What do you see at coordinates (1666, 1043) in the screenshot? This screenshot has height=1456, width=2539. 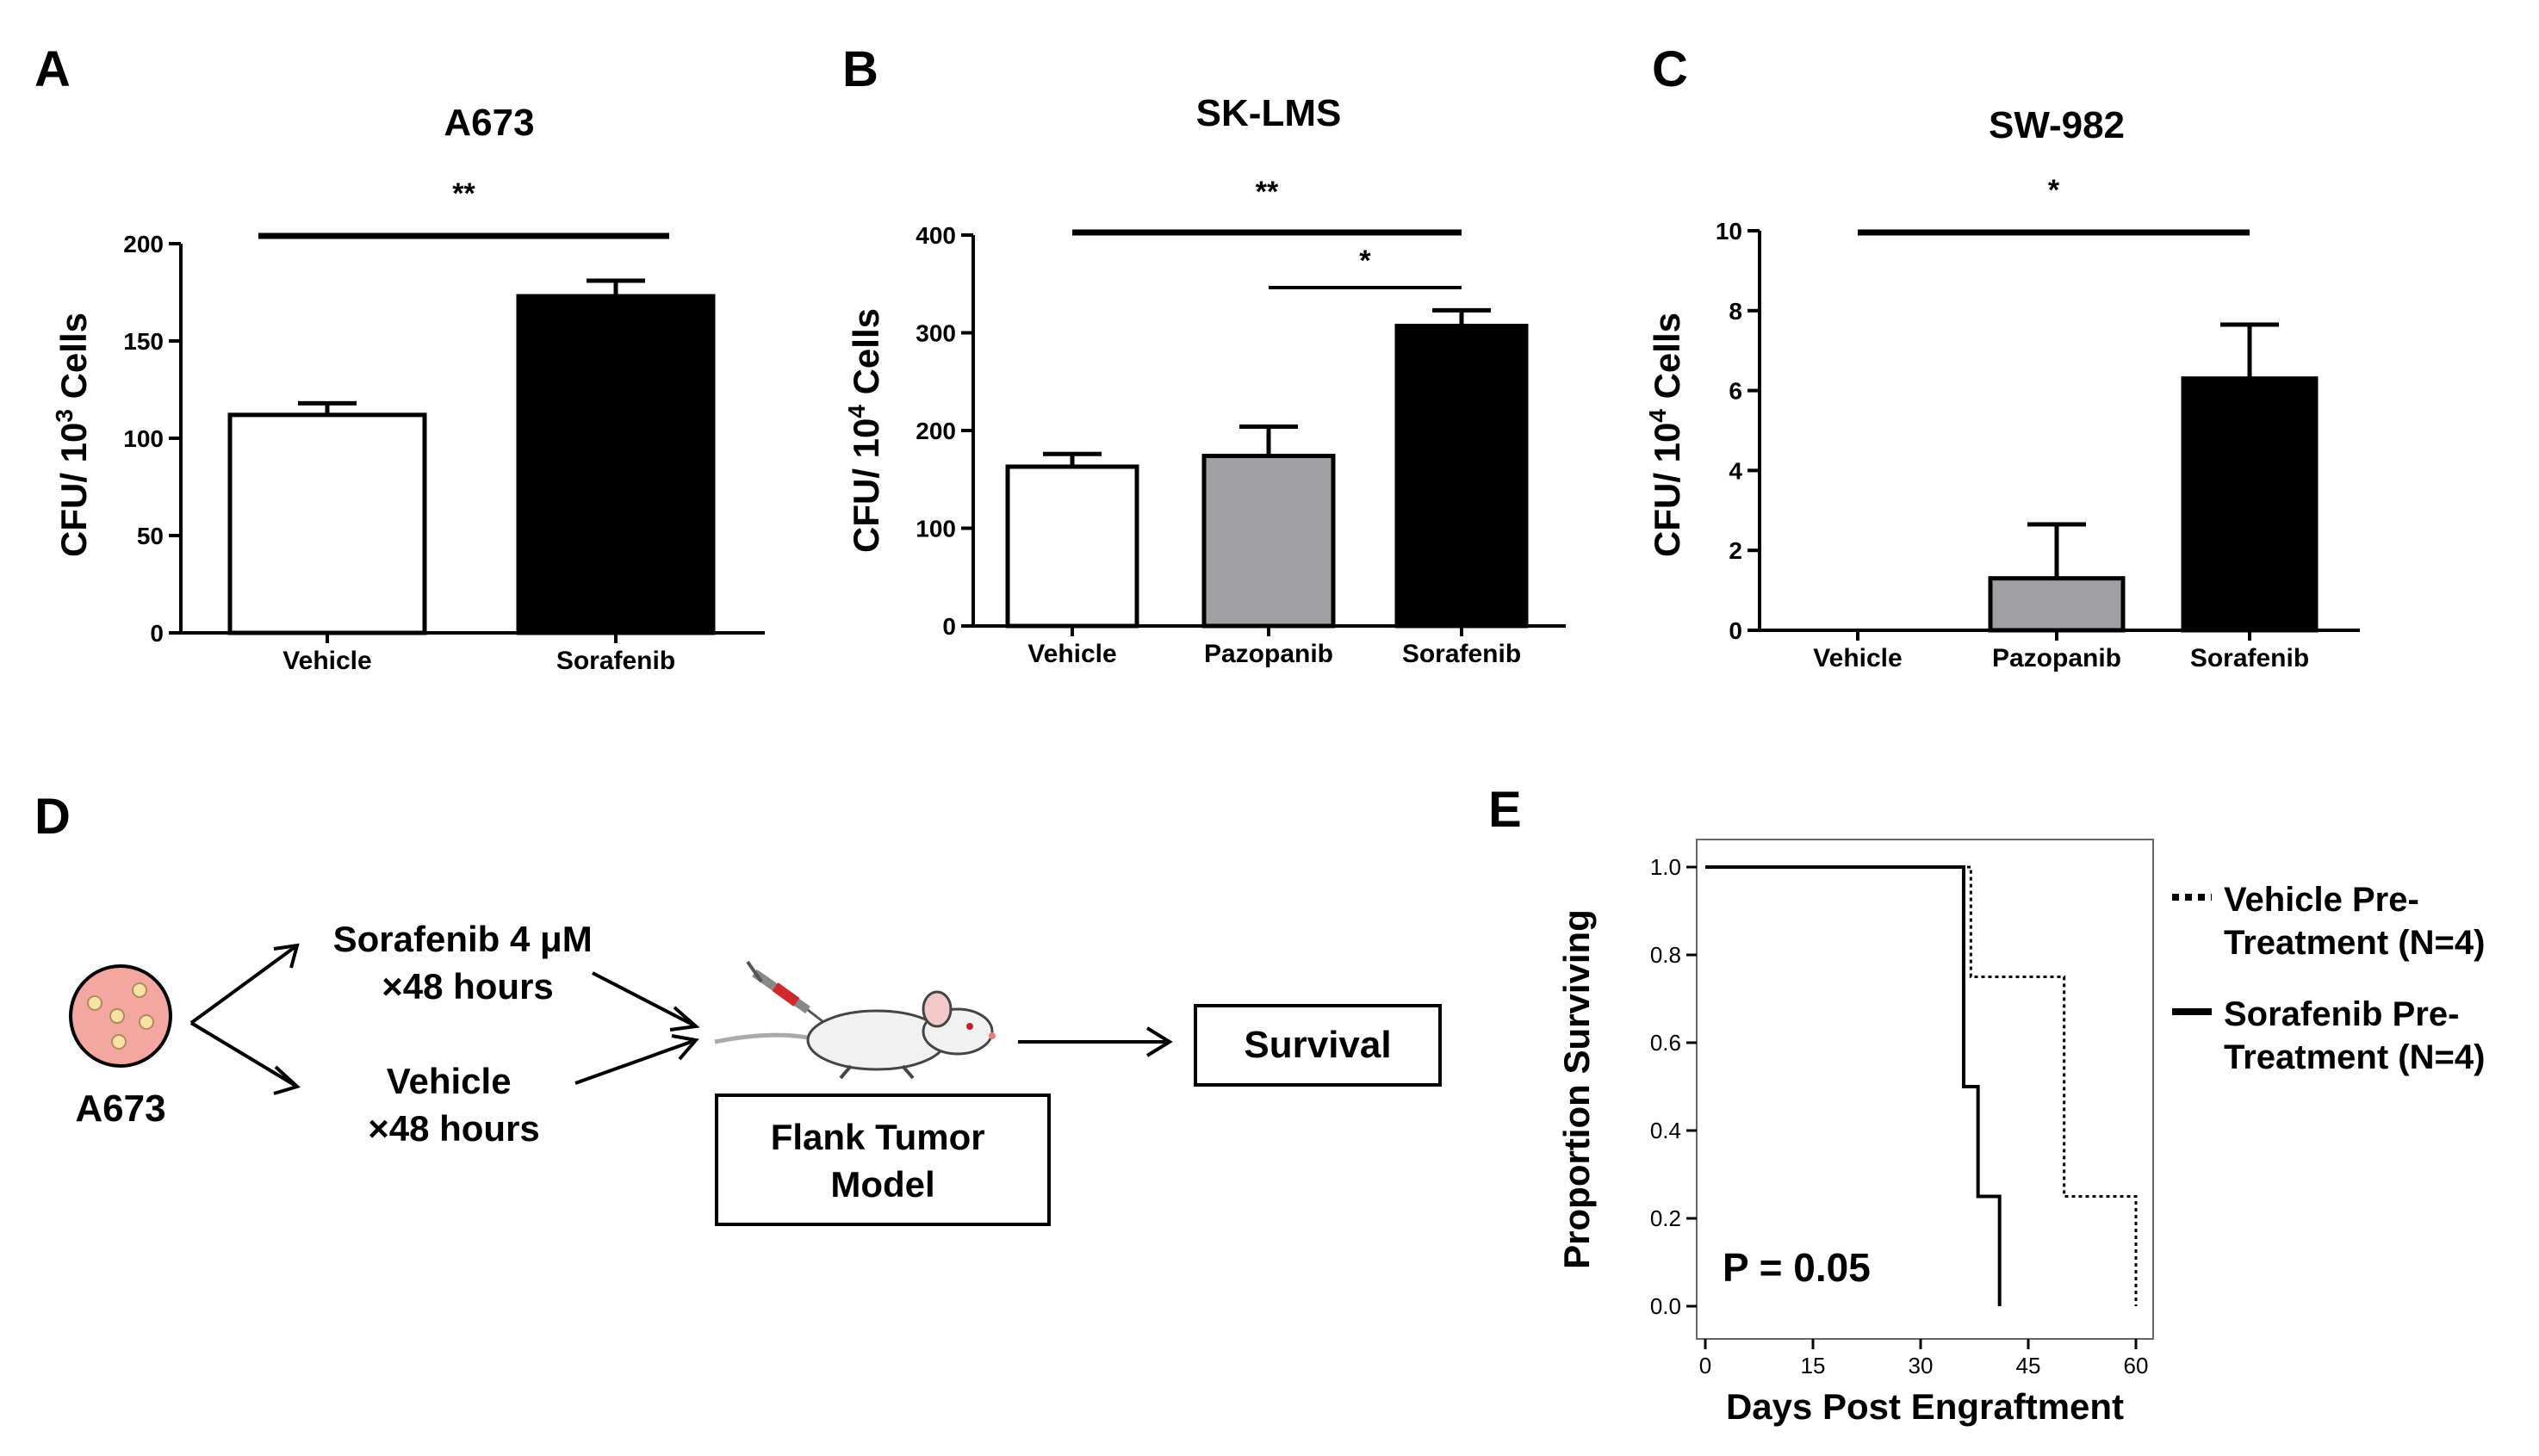 I see `y-tick-label: 0.6` at bounding box center [1666, 1043].